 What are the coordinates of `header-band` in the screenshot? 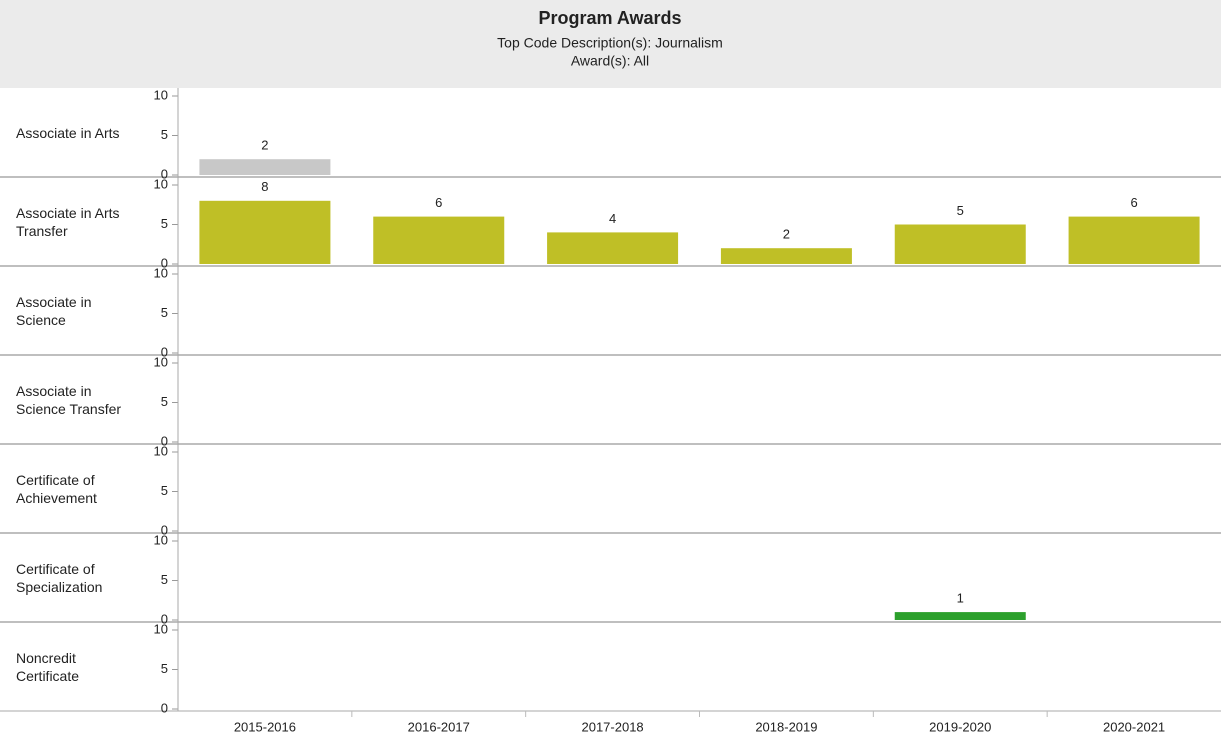 It's located at (610, 44).